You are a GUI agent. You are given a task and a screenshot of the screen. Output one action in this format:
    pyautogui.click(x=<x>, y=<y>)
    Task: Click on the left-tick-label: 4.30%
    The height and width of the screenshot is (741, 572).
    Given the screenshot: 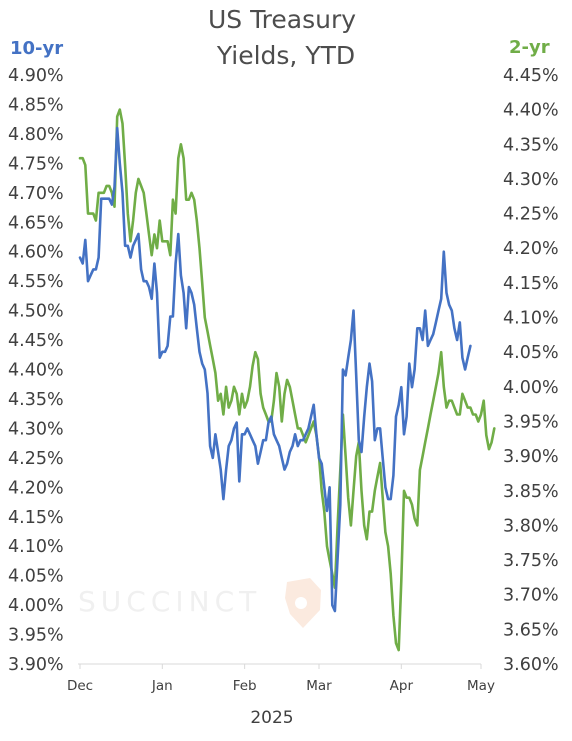 What is the action you would take?
    pyautogui.click(x=36, y=429)
    